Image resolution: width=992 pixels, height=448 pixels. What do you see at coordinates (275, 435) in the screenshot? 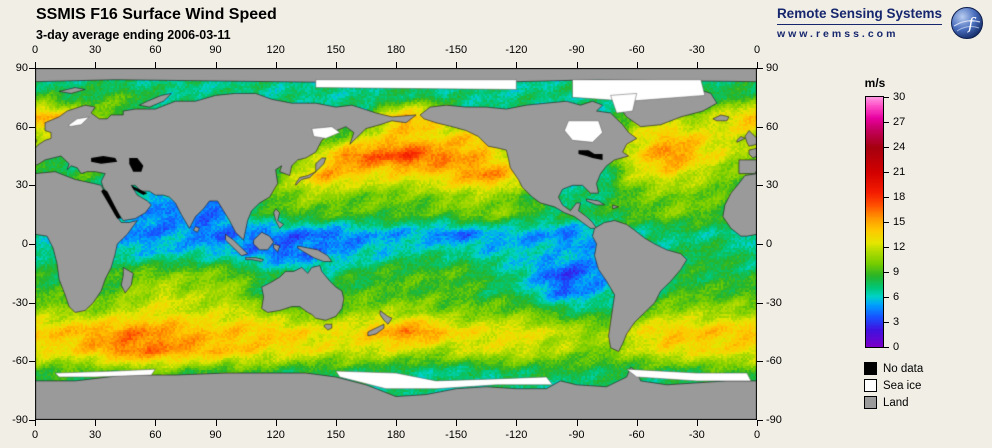
I see `lon-tick-label-bottom: 120` at bounding box center [275, 435].